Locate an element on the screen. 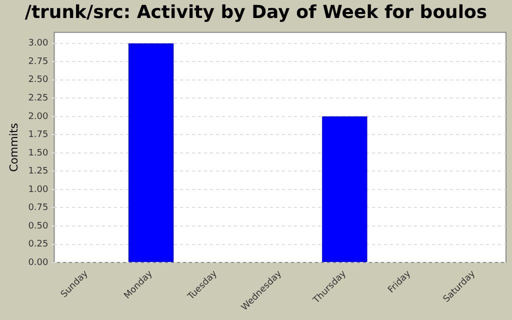 Image resolution: width=512 pixels, height=320 pixels. y-tick-label: 2.50 is located at coordinates (38, 80).